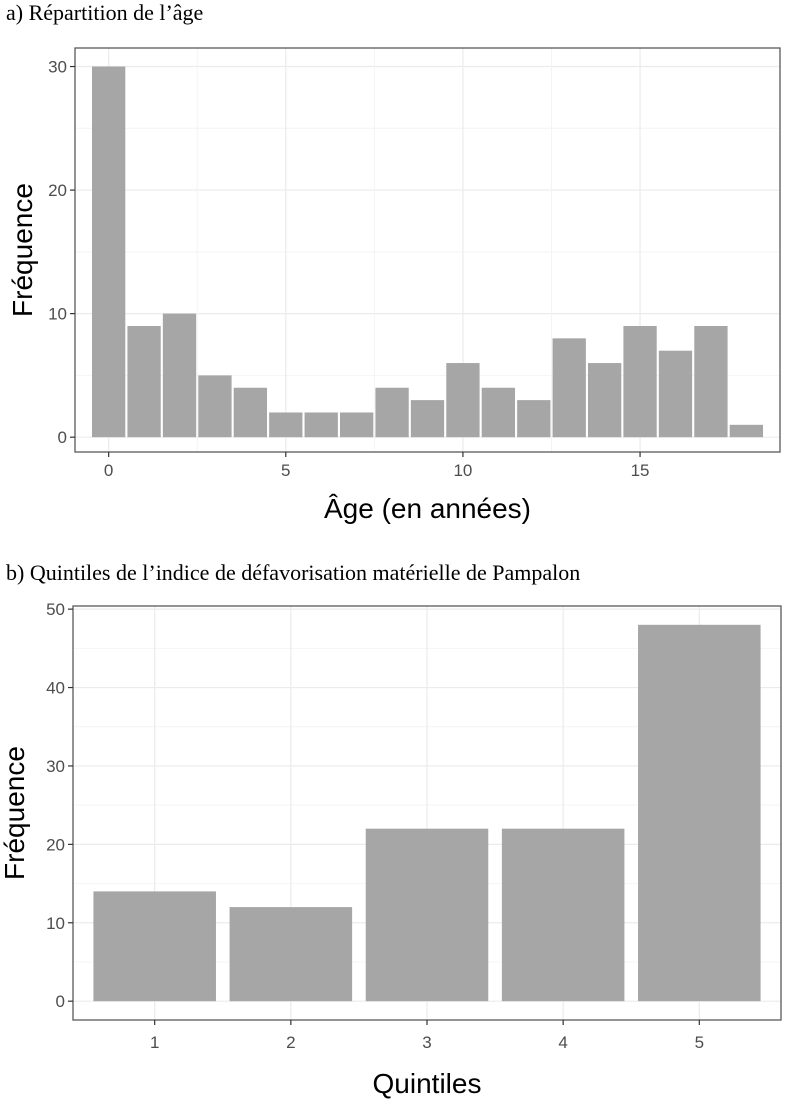 The height and width of the screenshot is (1099, 795). What do you see at coordinates (562, 1042) in the screenshot?
I see `chart-2-x-tick-label: 4` at bounding box center [562, 1042].